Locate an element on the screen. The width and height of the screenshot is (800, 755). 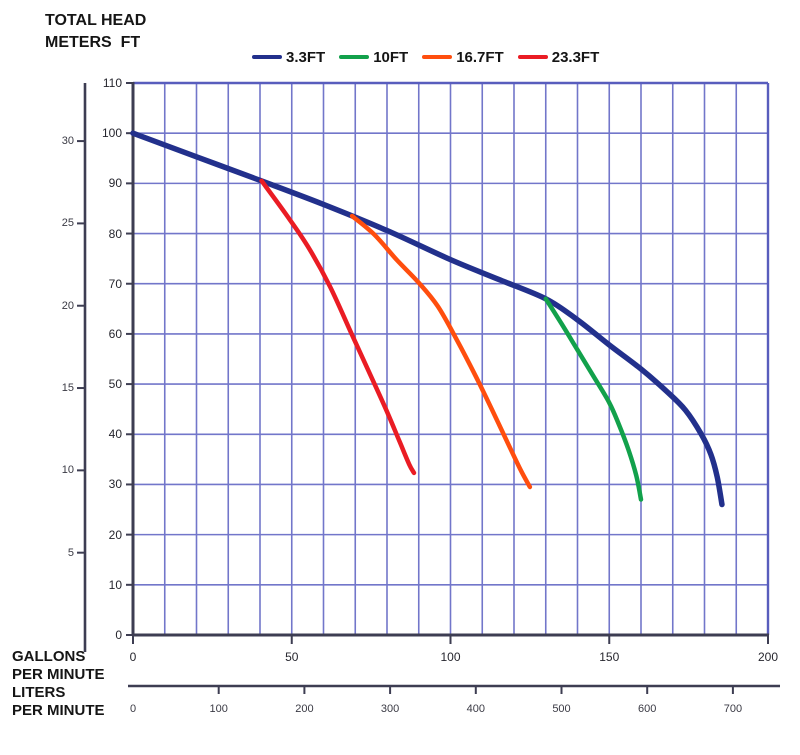
meters-tick-label: 10 is located at coordinates (67, 470).